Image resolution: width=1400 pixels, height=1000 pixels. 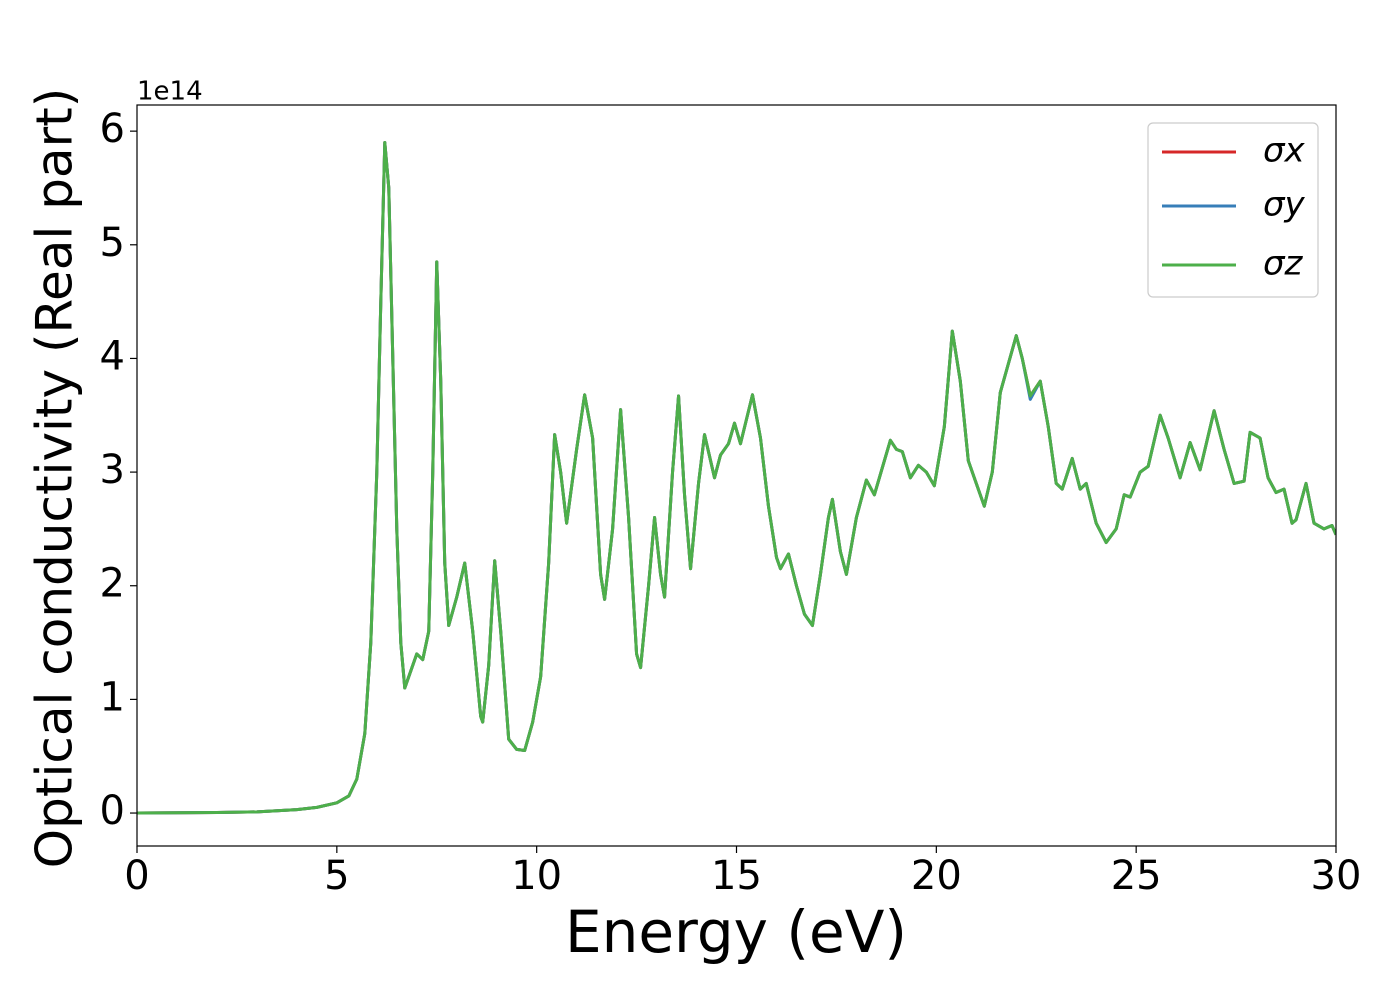 What do you see at coordinates (1233, 210) in the screenshot?
I see `legend-box` at bounding box center [1233, 210].